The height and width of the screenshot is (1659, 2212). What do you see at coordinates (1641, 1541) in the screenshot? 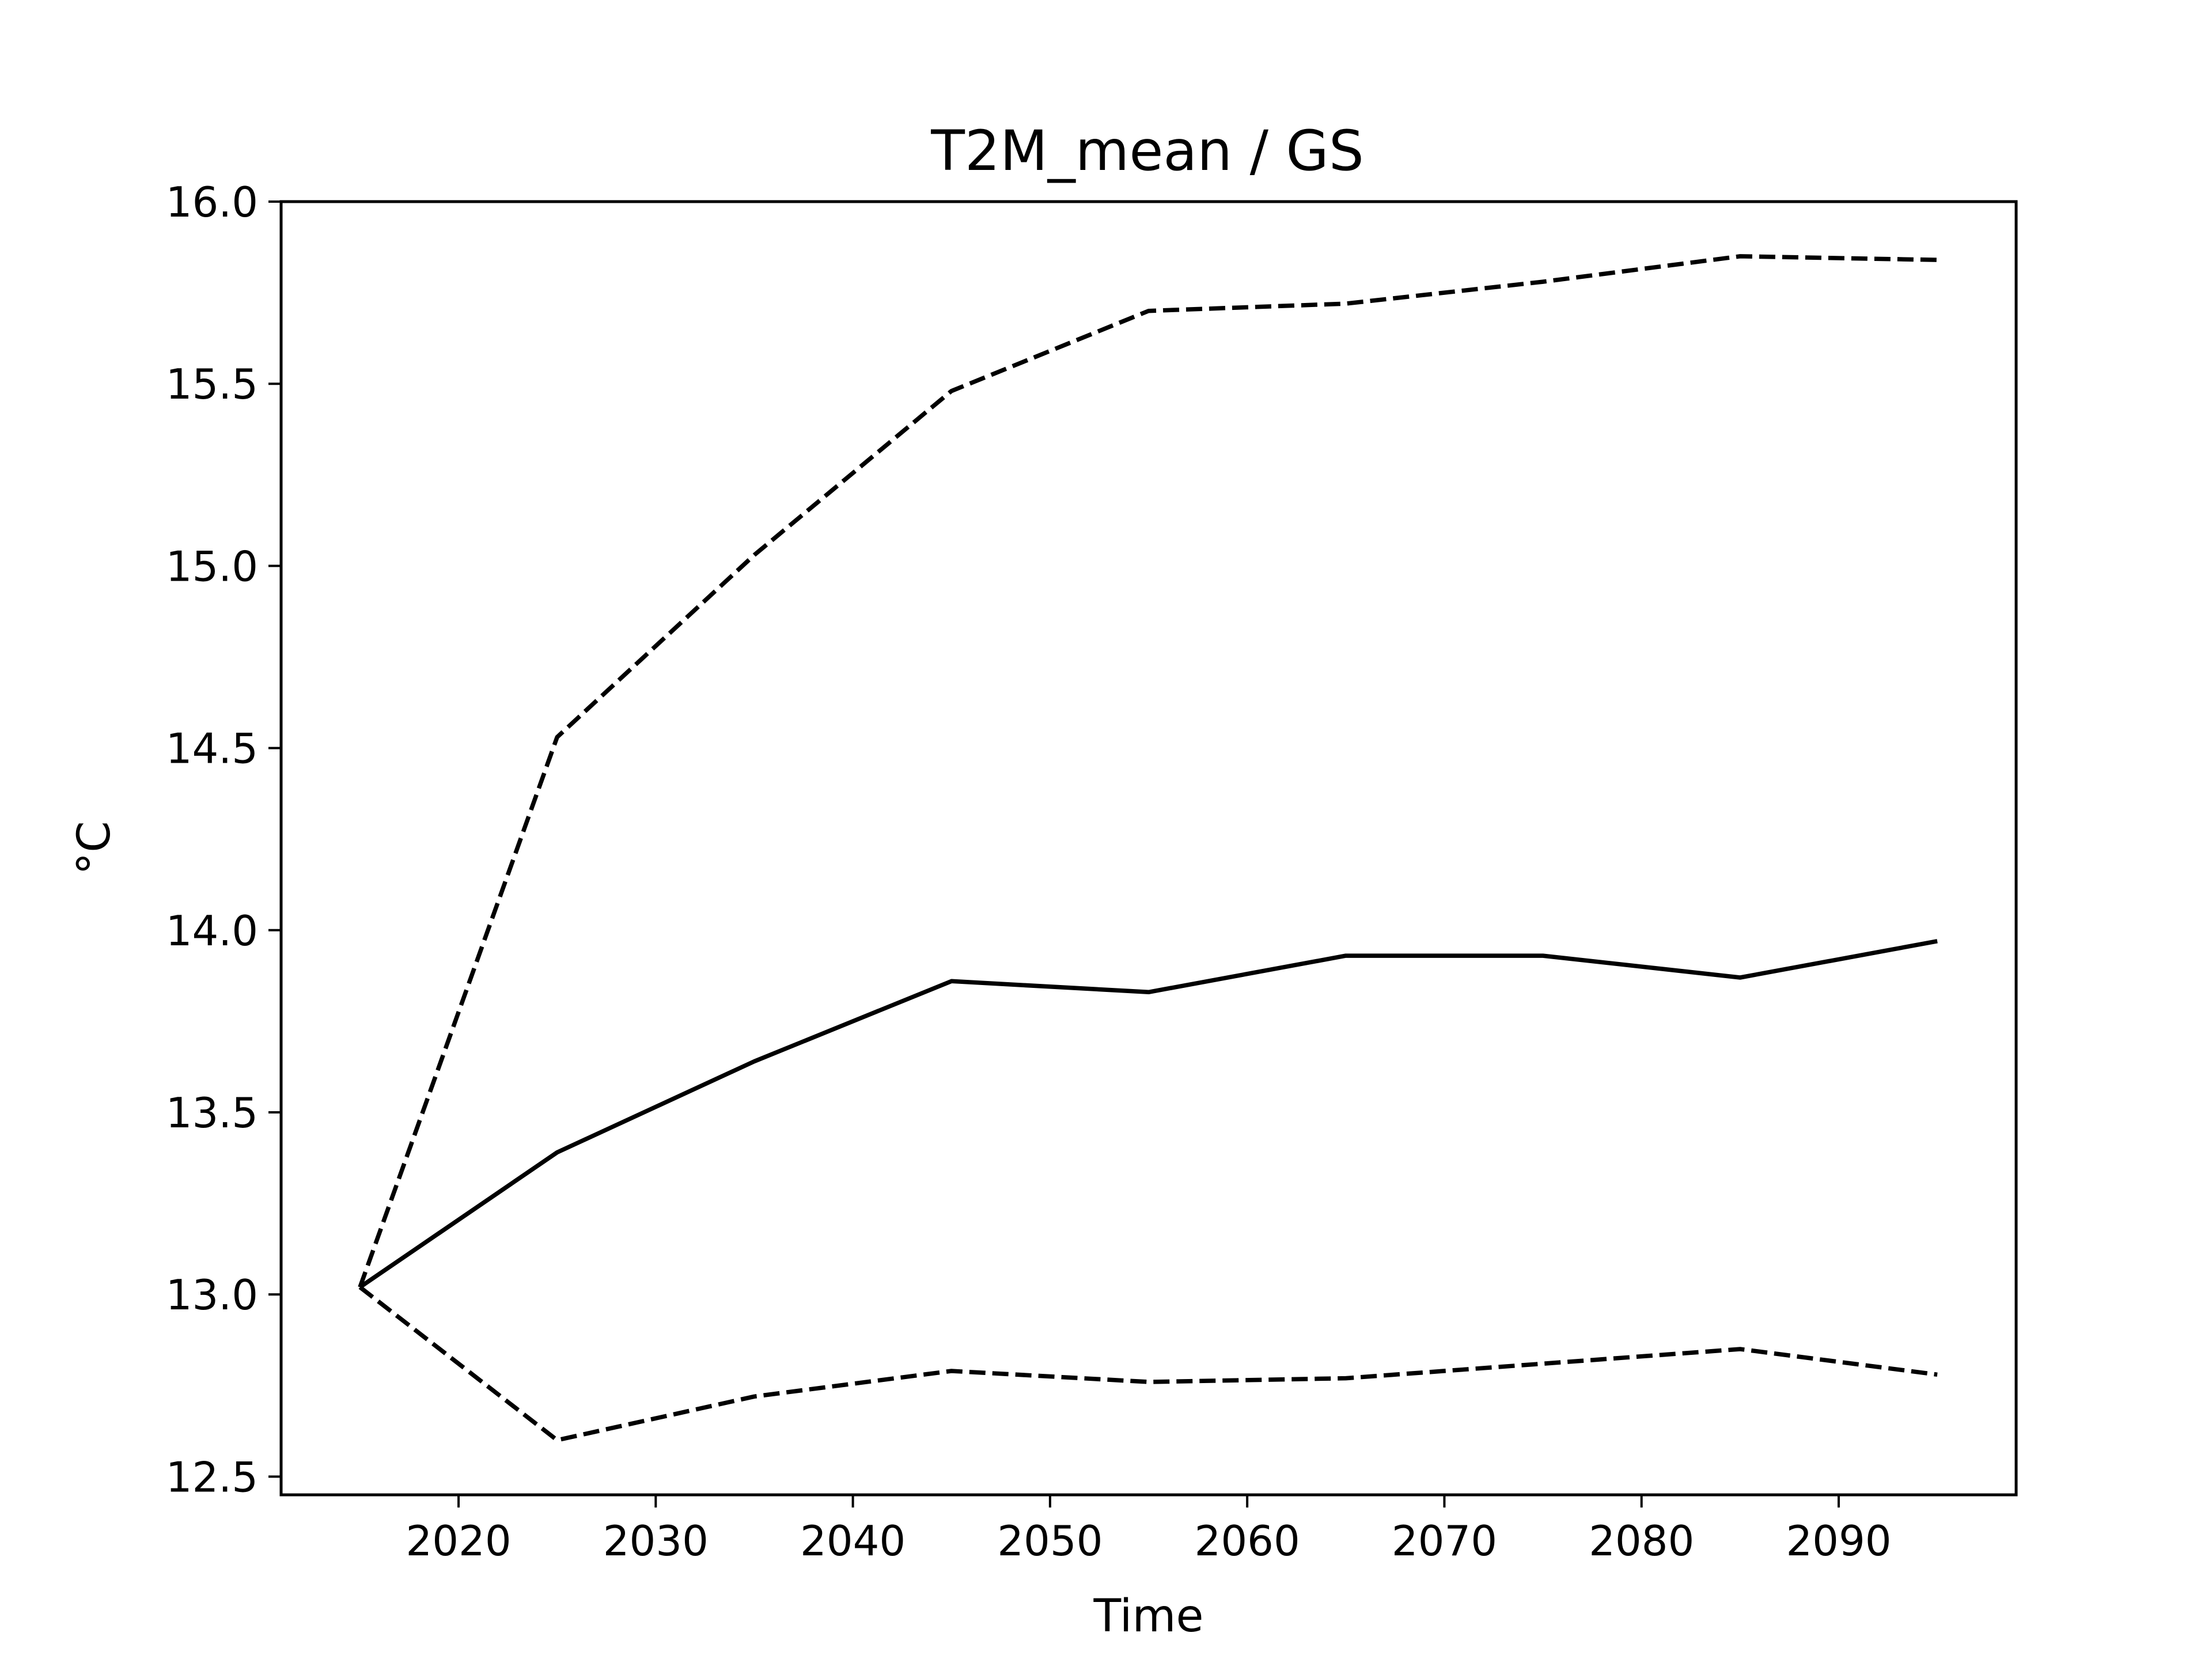
I see `x-tick-label: 2080` at bounding box center [1641, 1541].